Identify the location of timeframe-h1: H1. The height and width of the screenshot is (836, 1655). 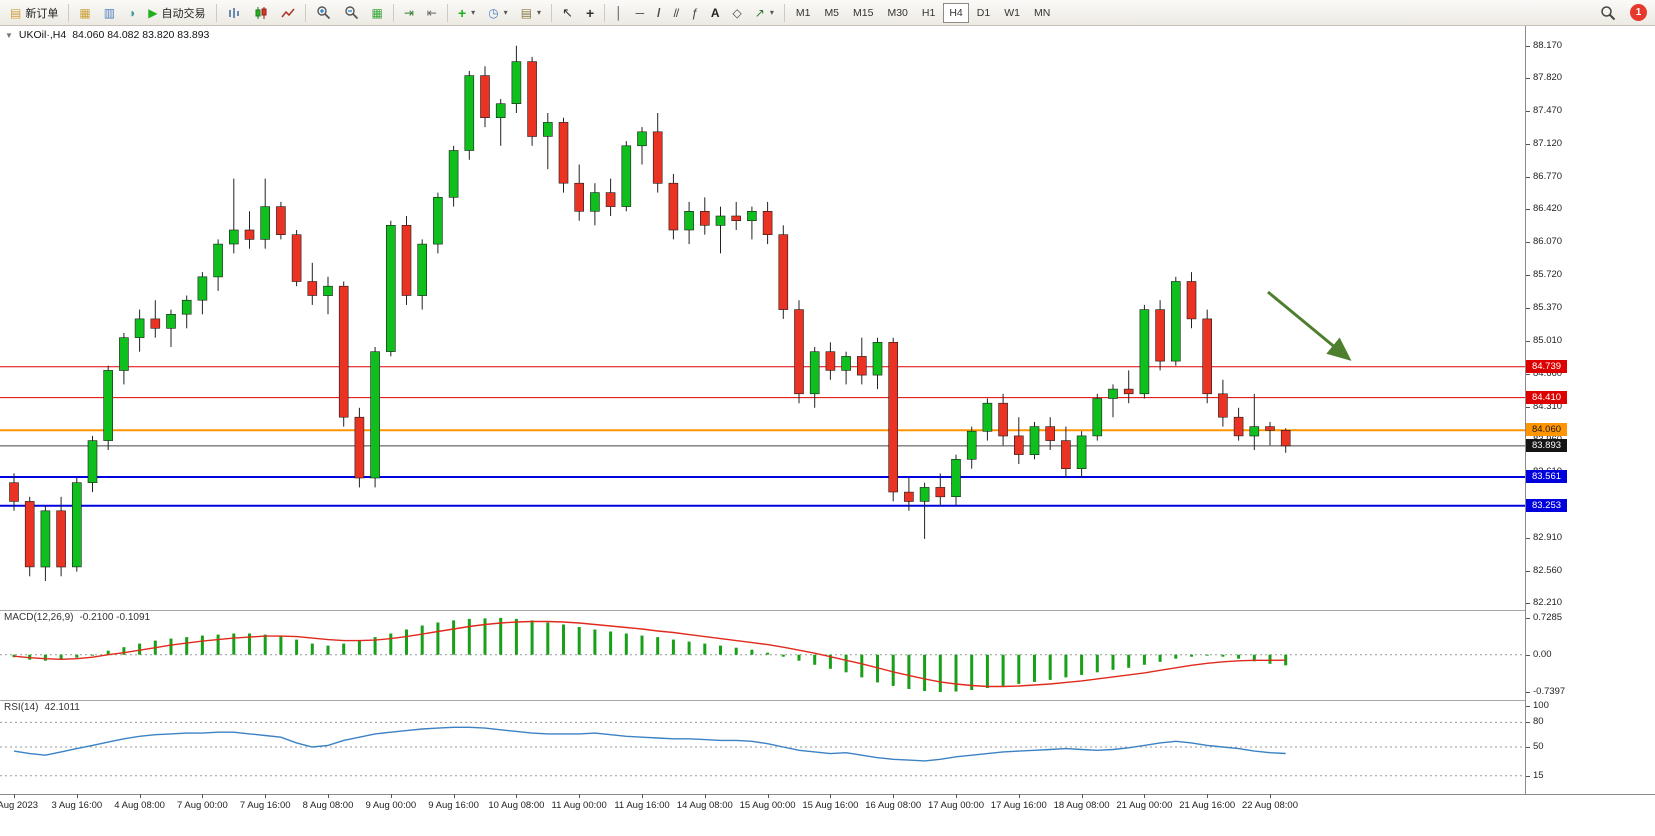
(928, 12).